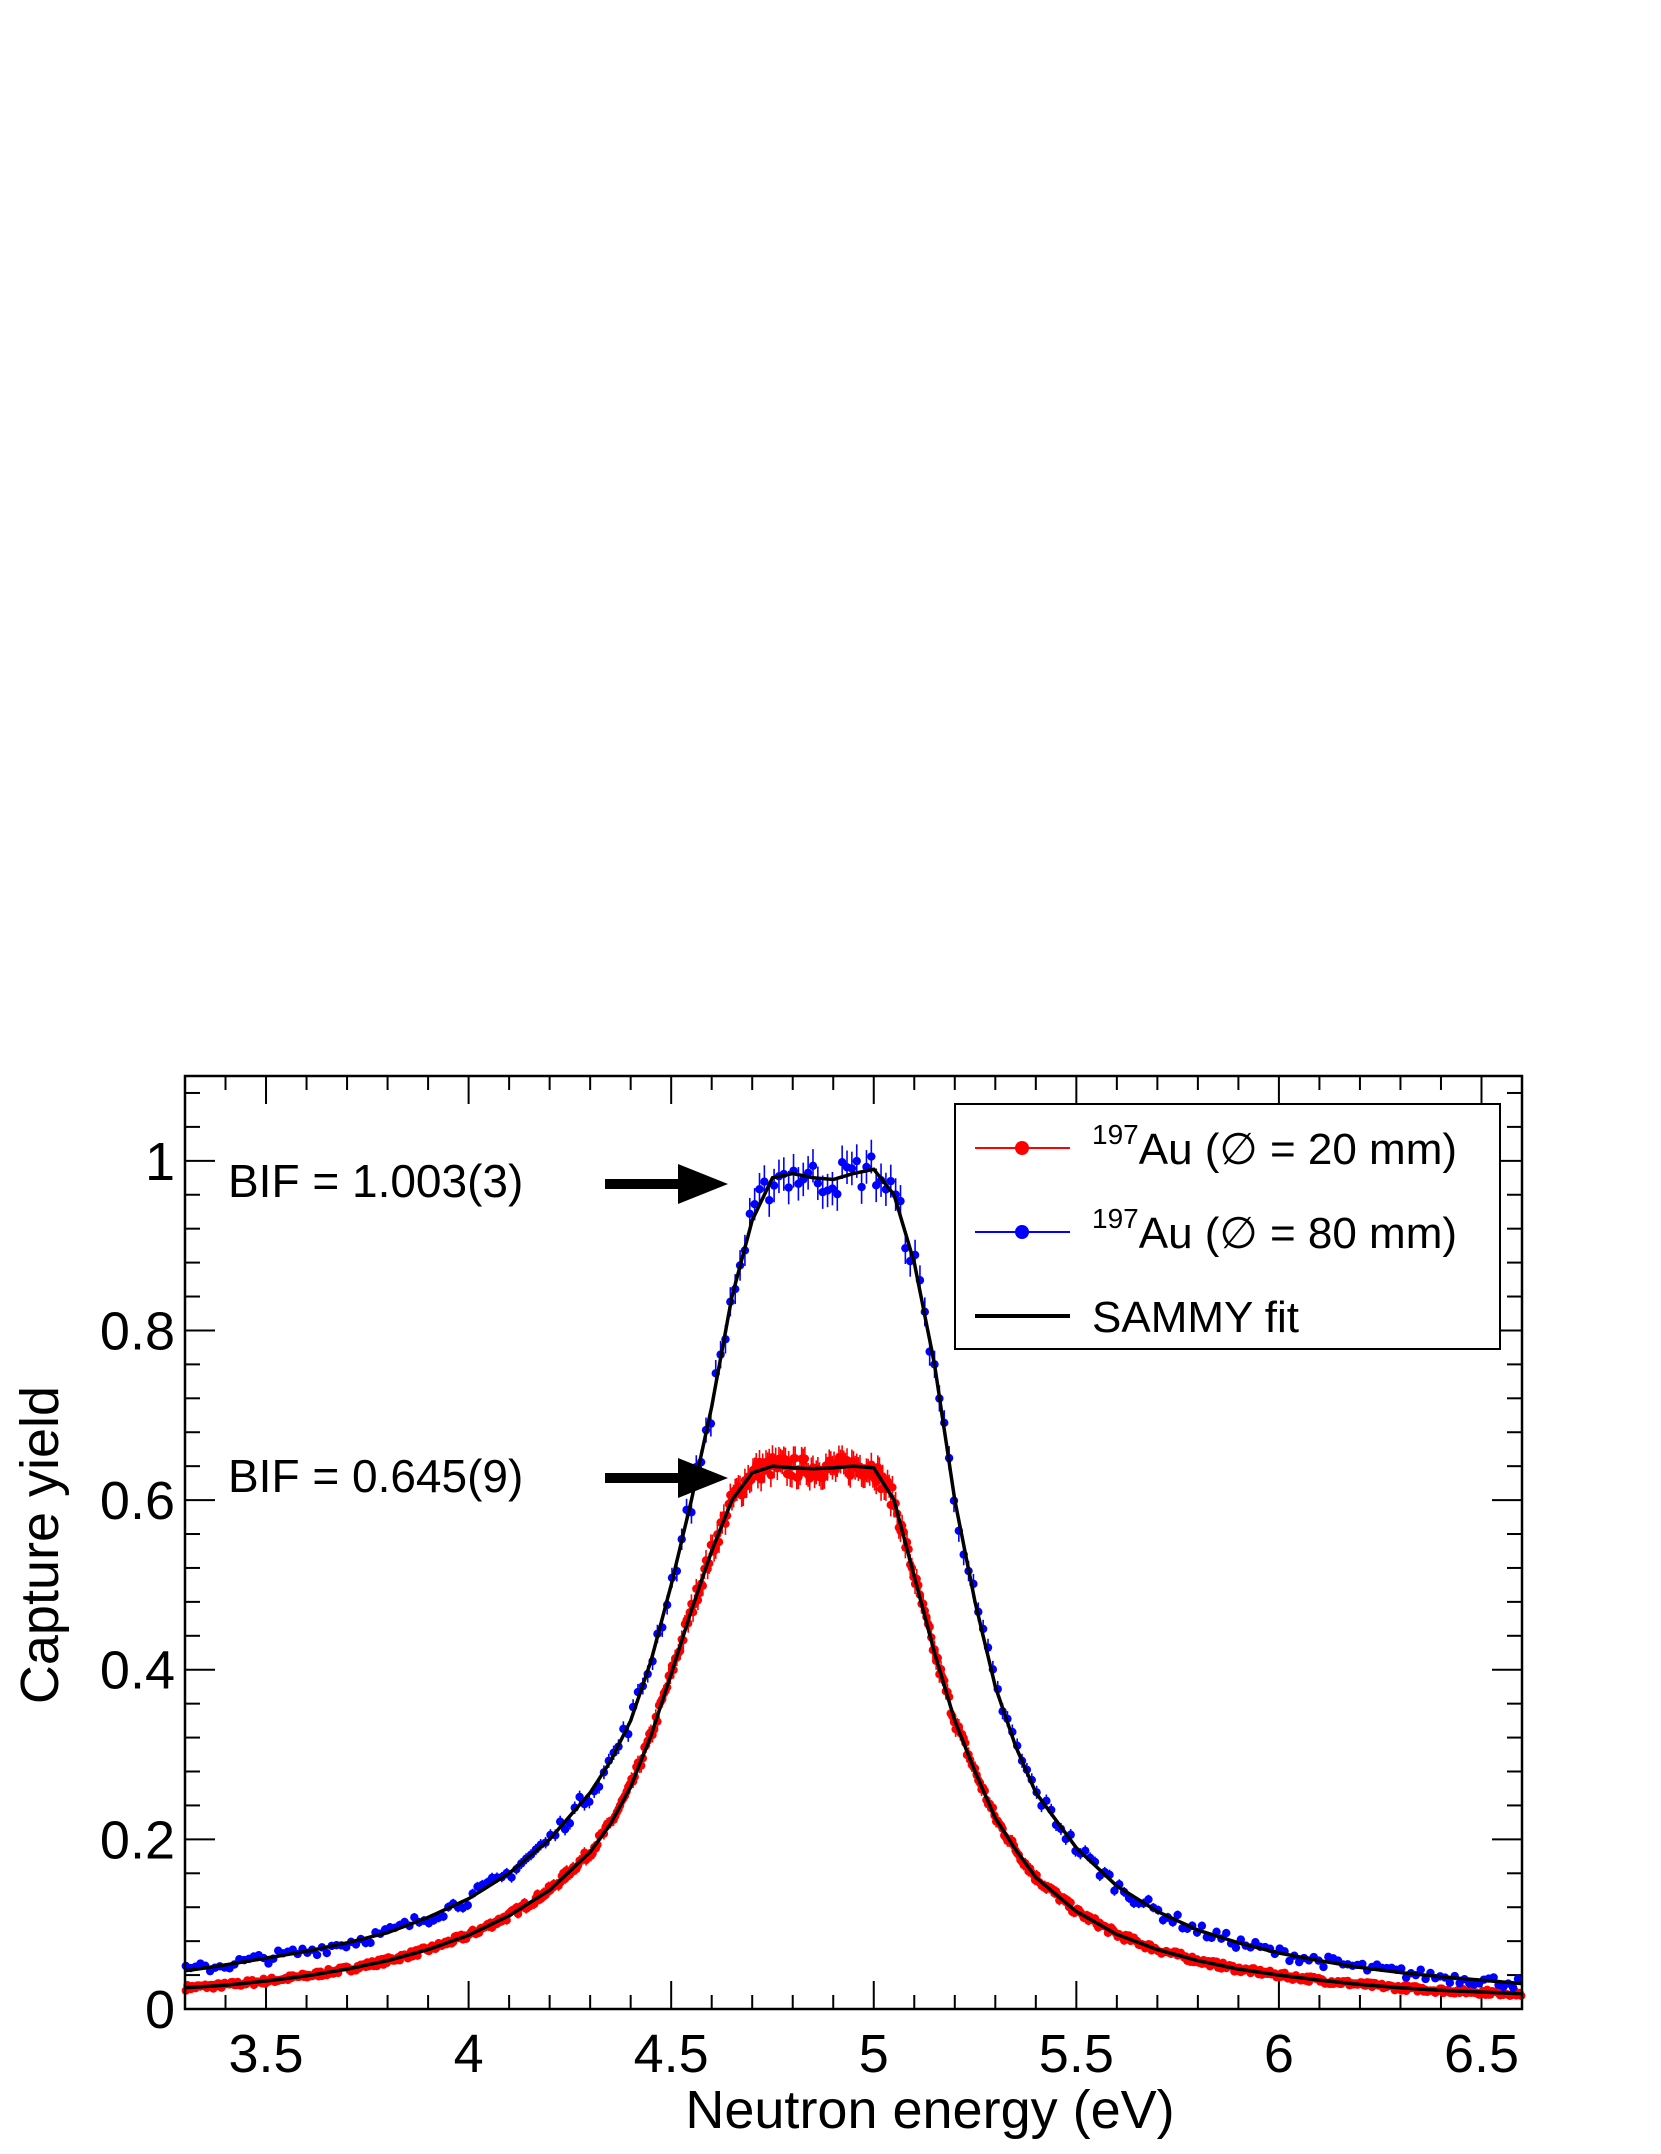  Describe the element at coordinates (160, 1162) in the screenshot. I see `y-tick-label: 1` at that location.